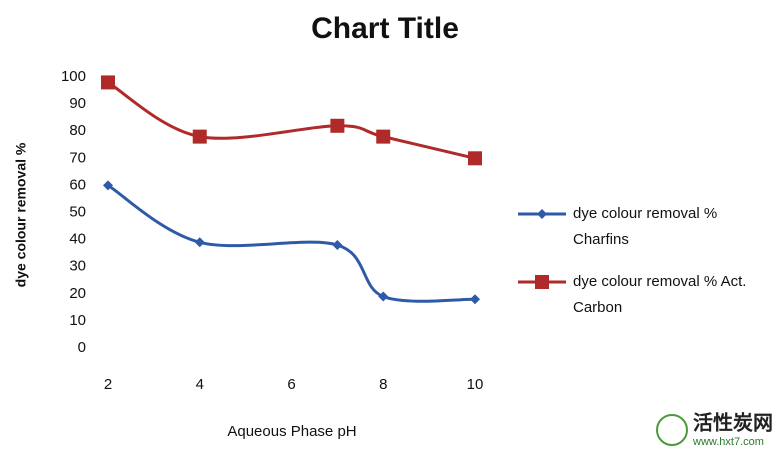 The width and height of the screenshot is (779, 453). Describe the element at coordinates (383, 384) in the screenshot. I see `x-tick-label: 8` at that location.